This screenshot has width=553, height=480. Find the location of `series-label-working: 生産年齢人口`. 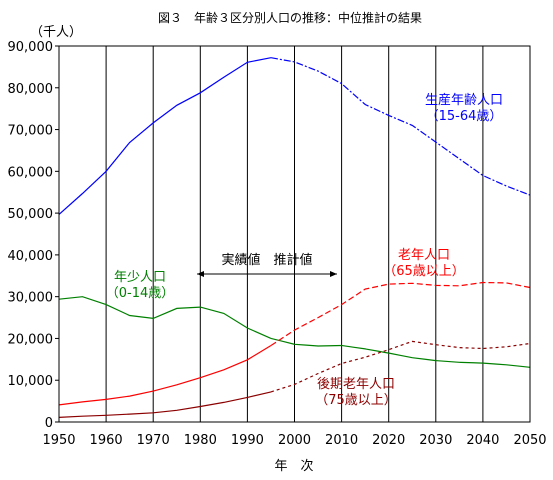

series-label-working: 生産年齢人口 is located at coordinates (464, 100).